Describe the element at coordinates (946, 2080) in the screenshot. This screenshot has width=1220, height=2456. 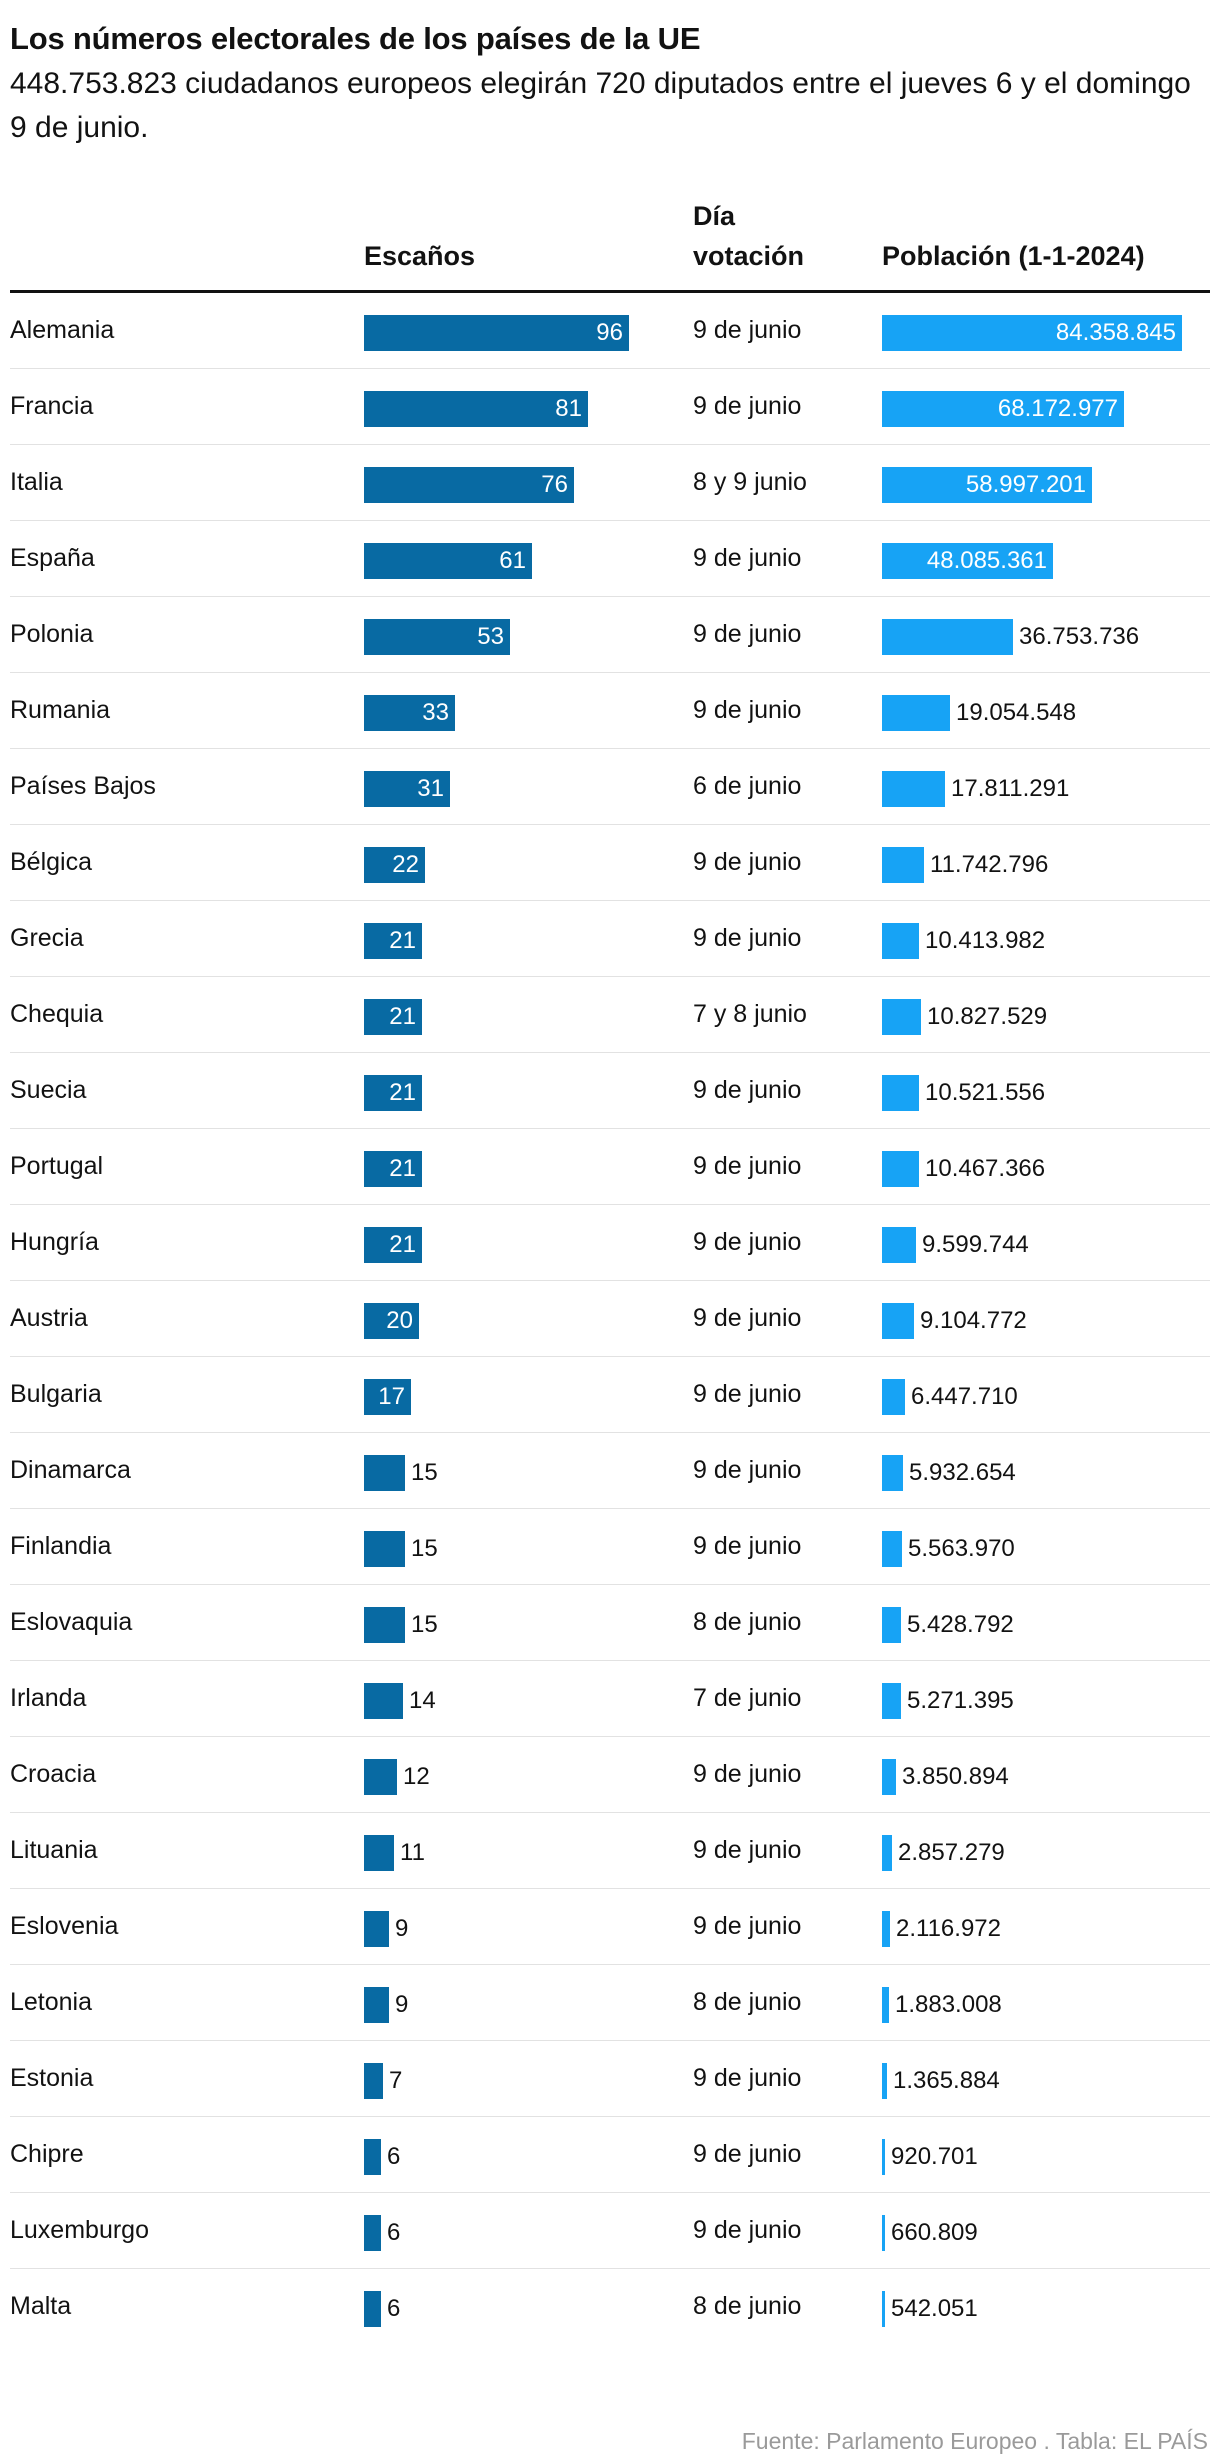
I see `population-value: 1.365.884` at that location.